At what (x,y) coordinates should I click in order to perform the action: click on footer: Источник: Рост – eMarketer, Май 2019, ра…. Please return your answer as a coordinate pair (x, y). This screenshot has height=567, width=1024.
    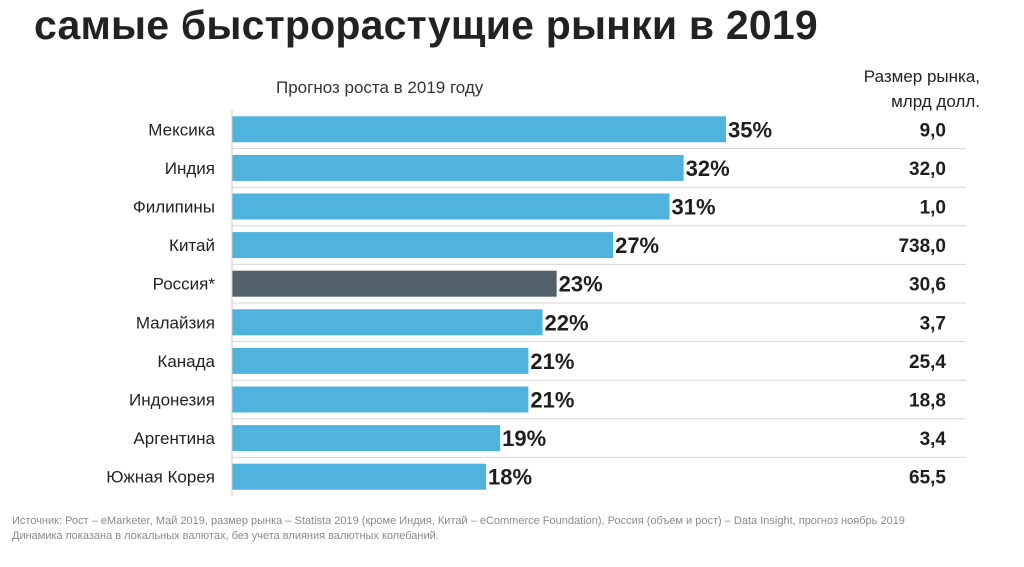
    Looking at the image, I should click on (492, 529).